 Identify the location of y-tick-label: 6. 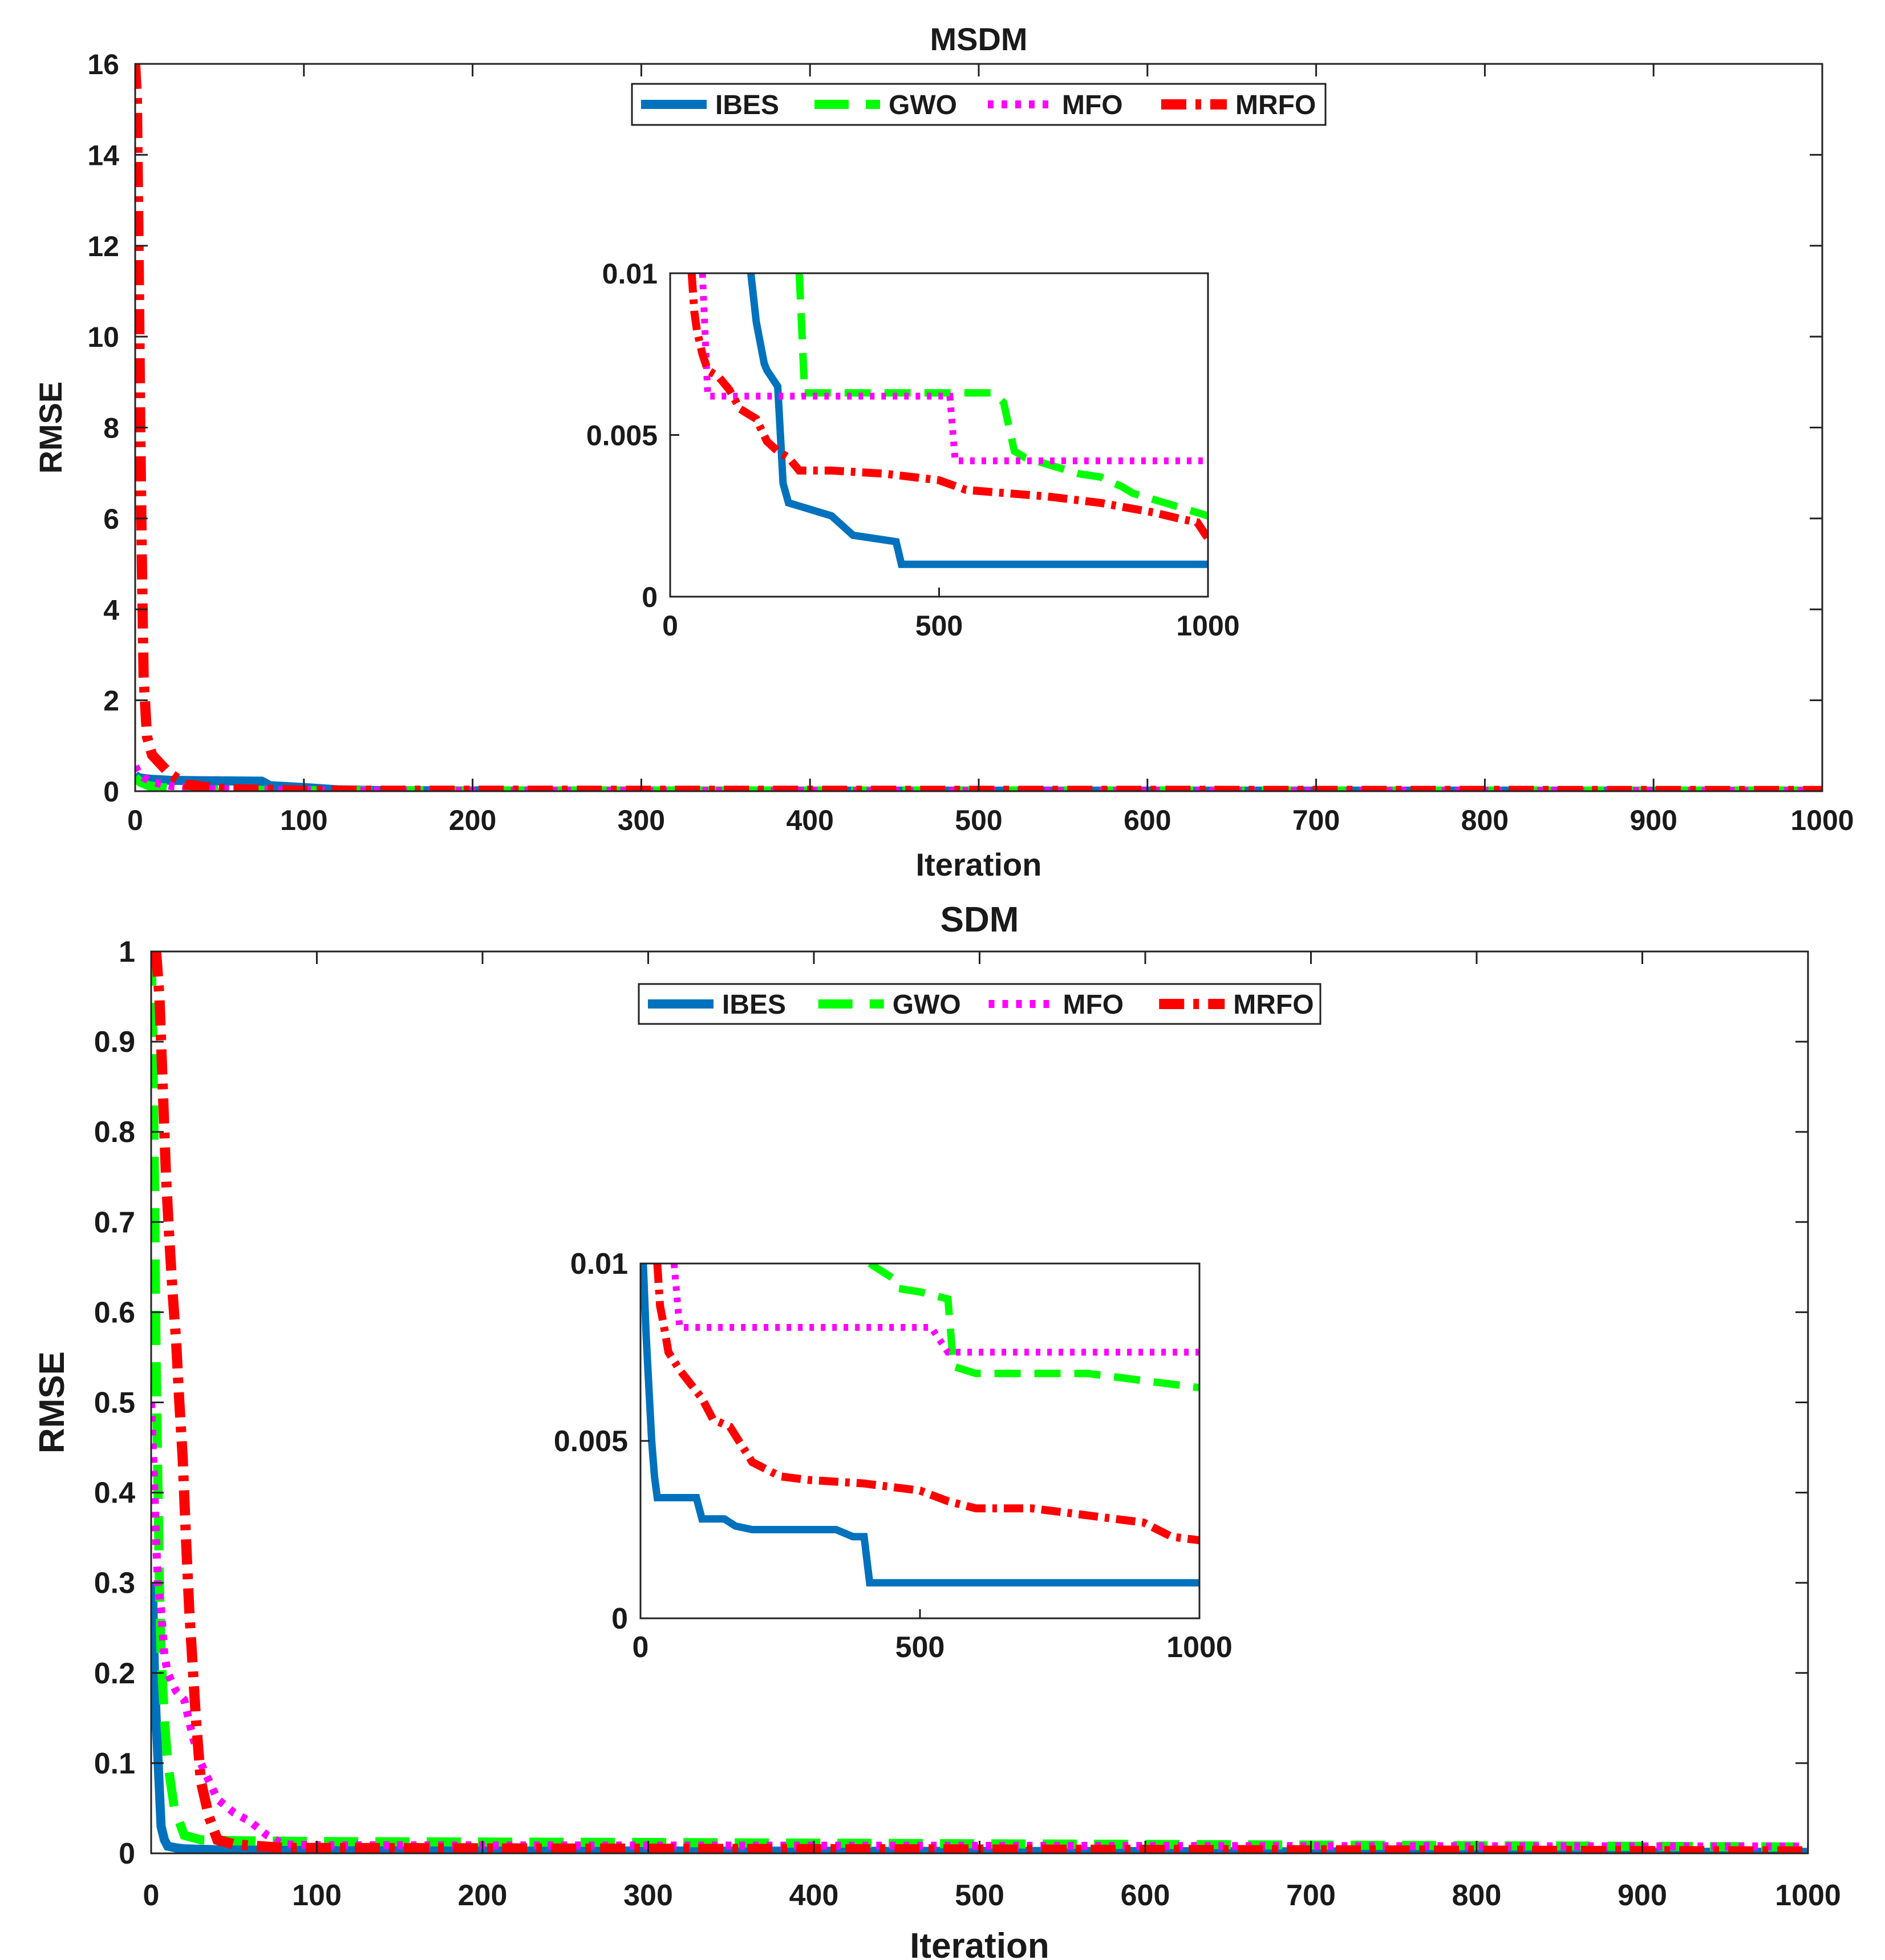
(111, 519).